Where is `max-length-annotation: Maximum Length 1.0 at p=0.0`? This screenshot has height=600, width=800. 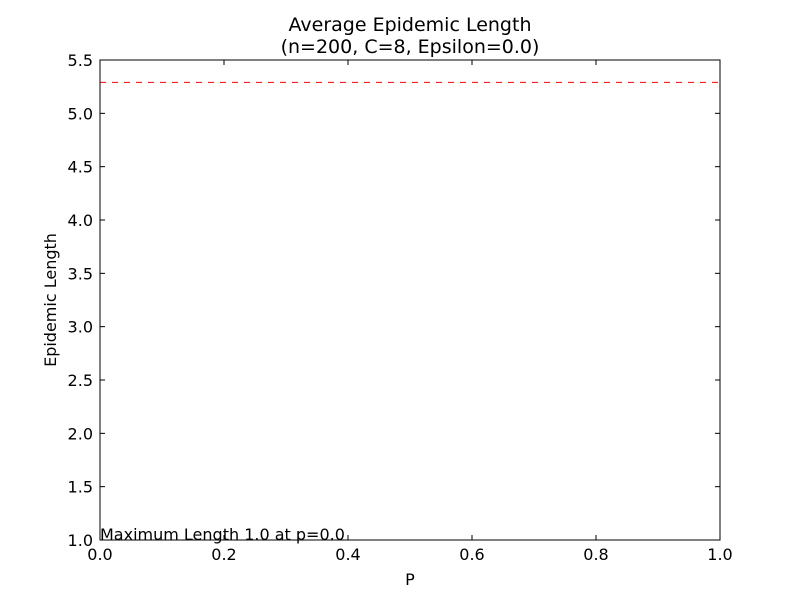 max-length-annotation: Maximum Length 1.0 at p=0.0 is located at coordinates (222, 534).